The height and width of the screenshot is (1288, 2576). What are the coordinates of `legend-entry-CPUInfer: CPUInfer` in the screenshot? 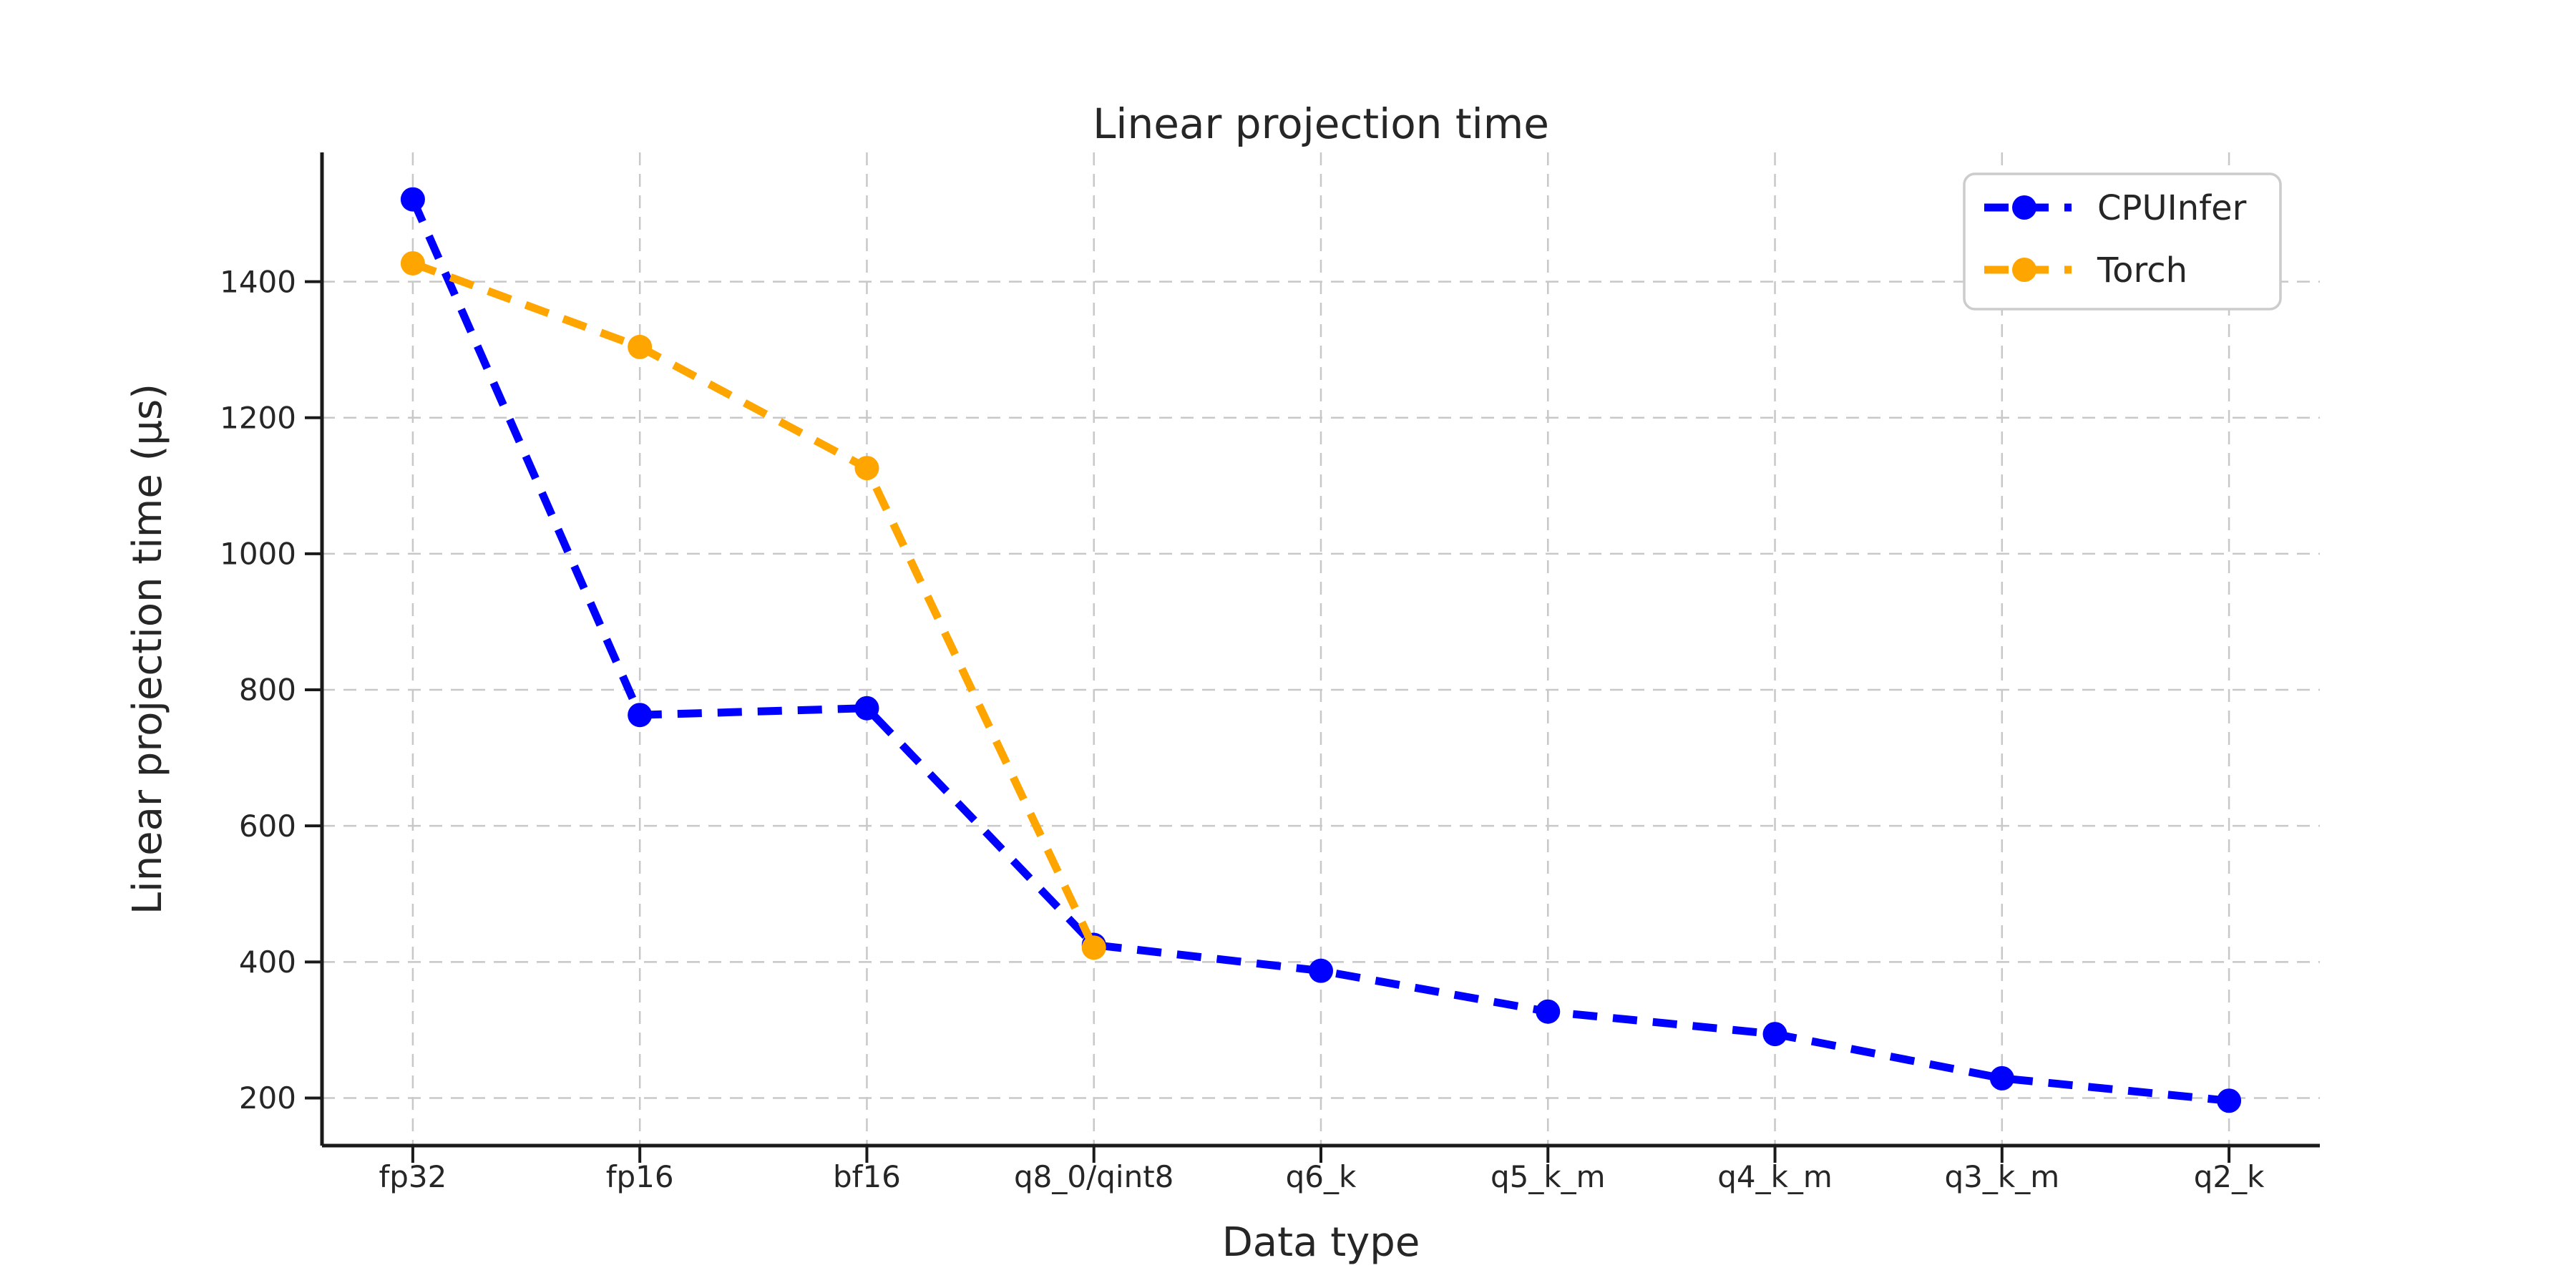 It's located at (2115, 208).